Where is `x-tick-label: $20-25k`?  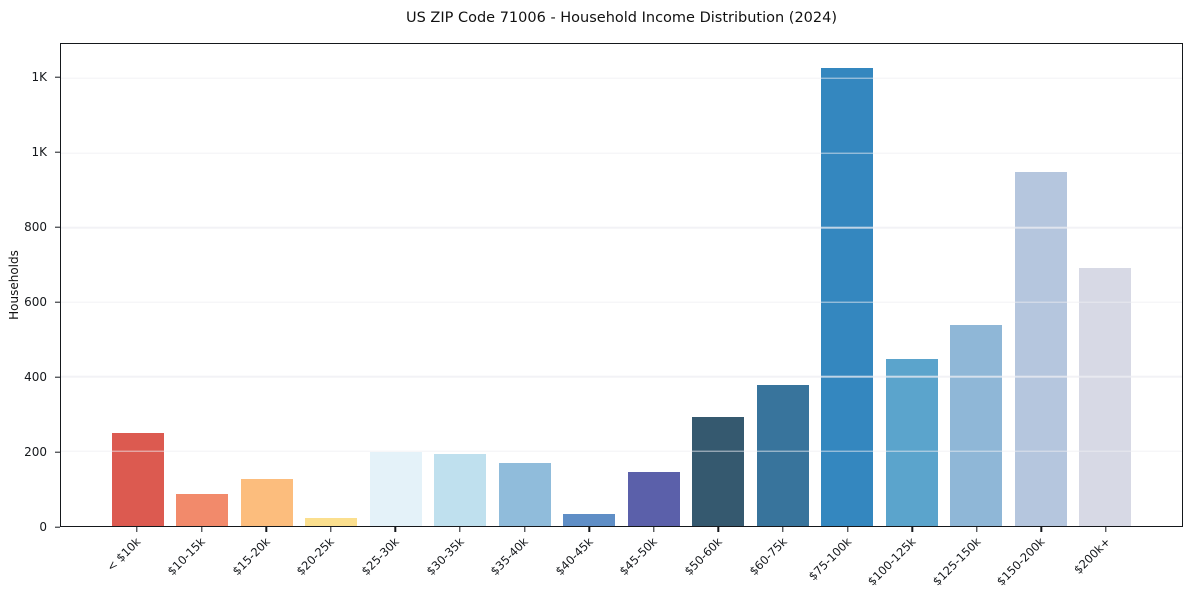 x-tick-label: $20-25k is located at coordinates (315, 556).